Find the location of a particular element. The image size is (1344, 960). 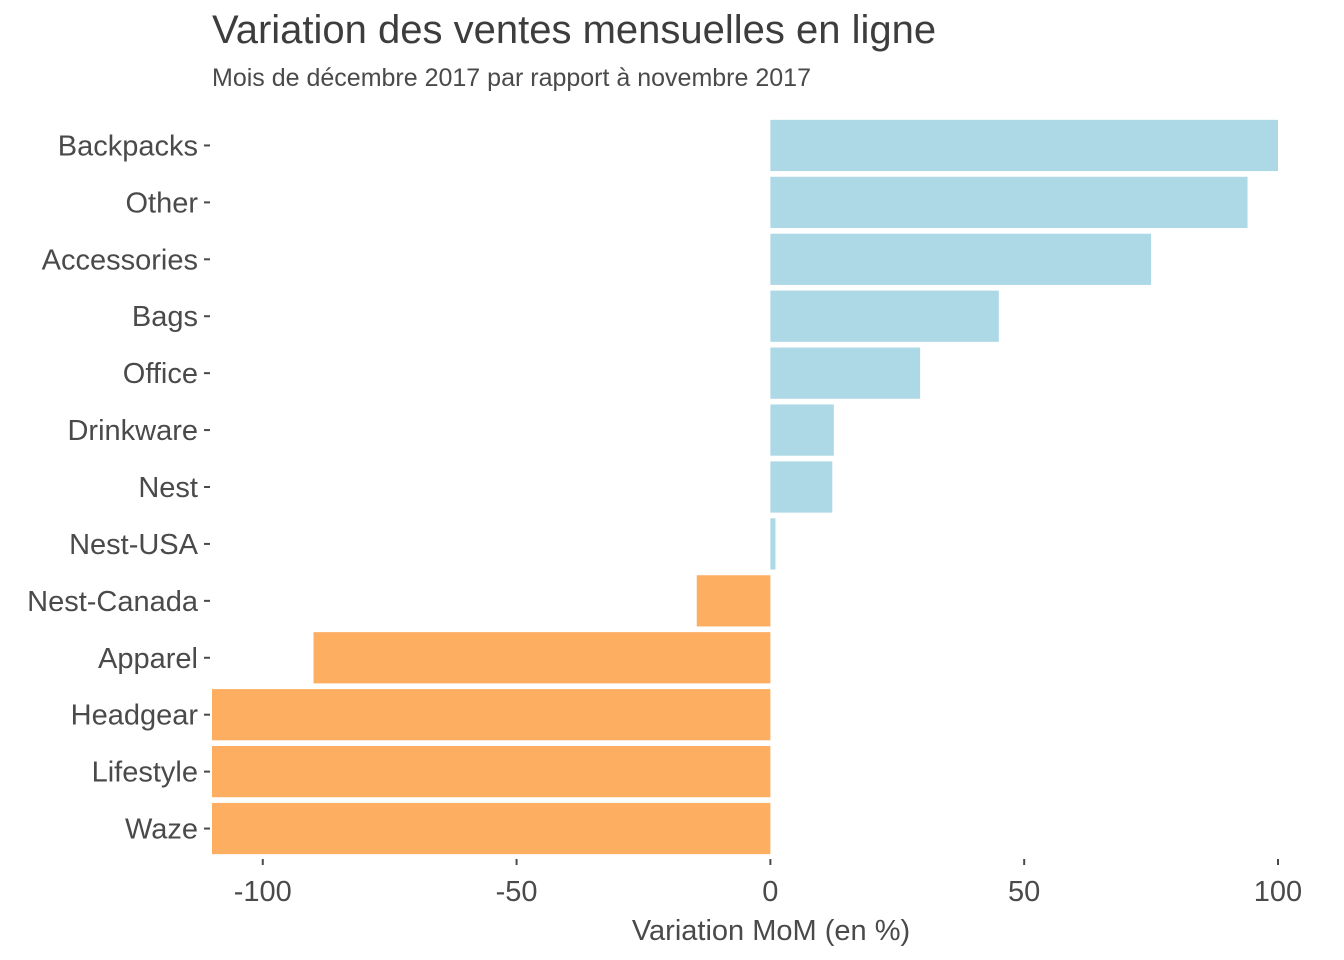

bar-nest is located at coordinates (801, 487).